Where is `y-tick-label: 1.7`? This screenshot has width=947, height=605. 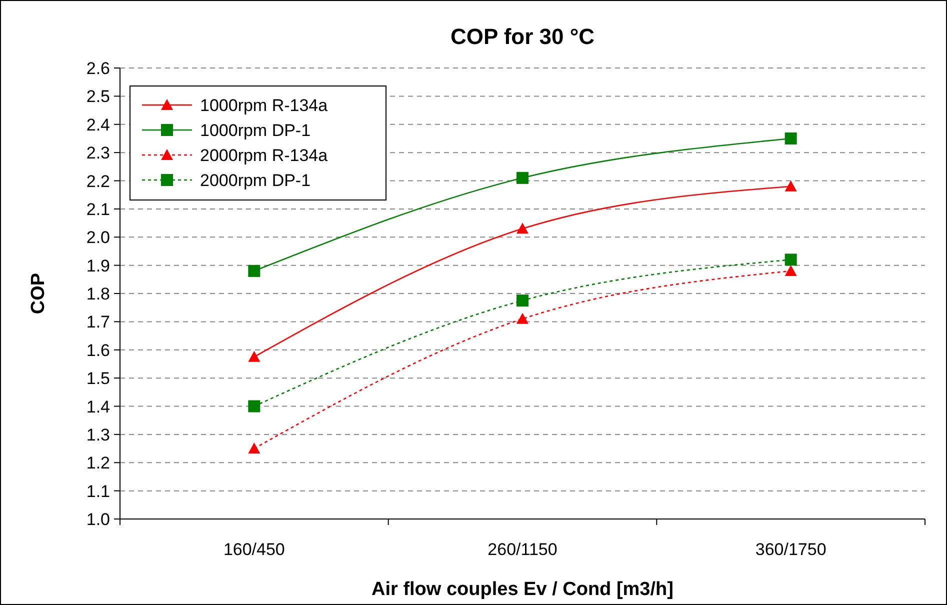 y-tick-label: 1.7 is located at coordinates (98, 322).